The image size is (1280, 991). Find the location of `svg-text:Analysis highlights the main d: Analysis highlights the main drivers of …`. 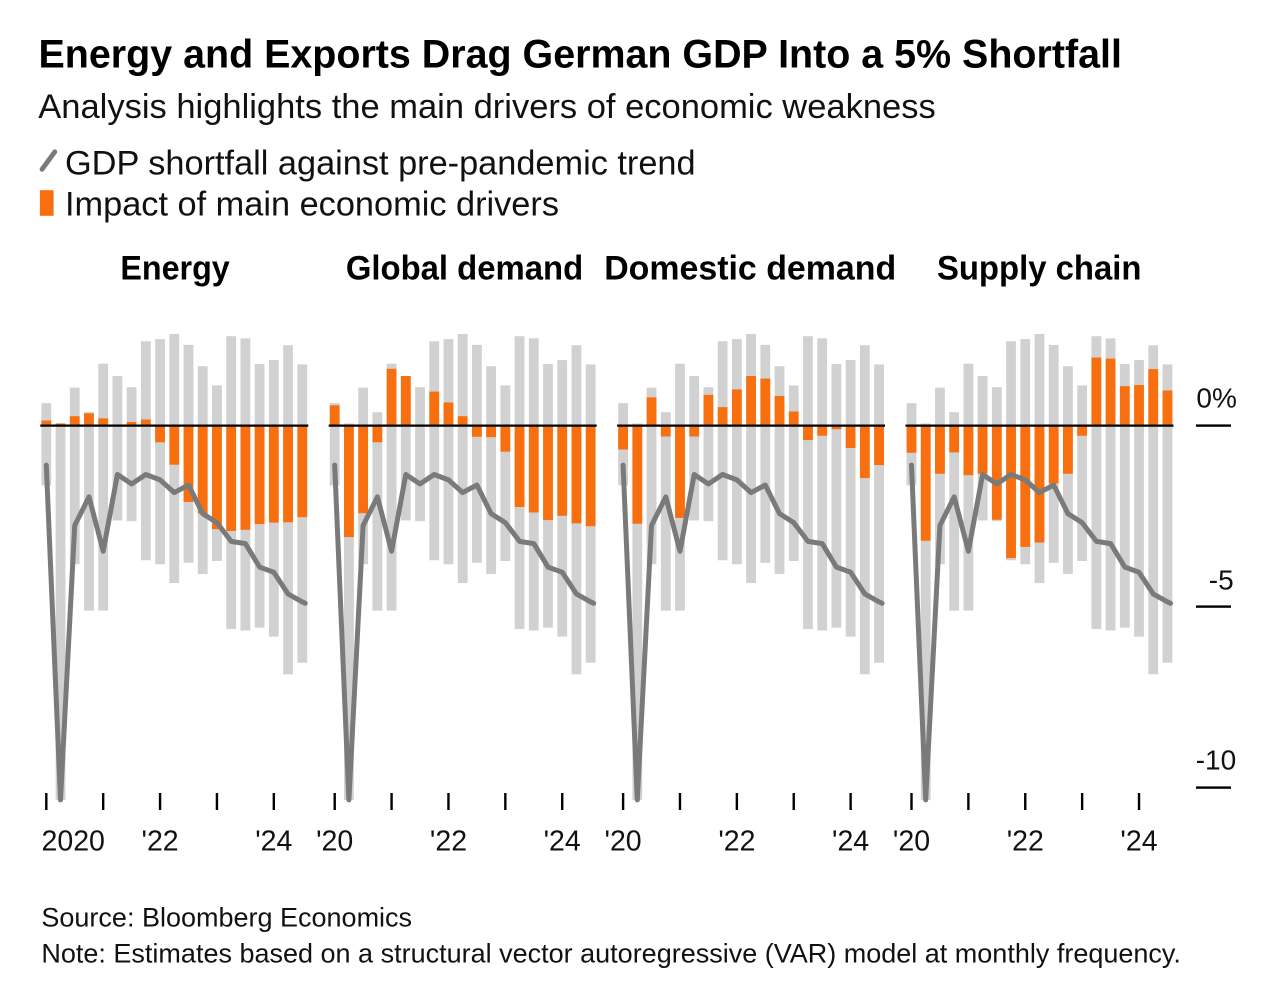

svg-text:Analysis highlights the main d: Analysis highlights the main drivers of … is located at coordinates (486, 107).